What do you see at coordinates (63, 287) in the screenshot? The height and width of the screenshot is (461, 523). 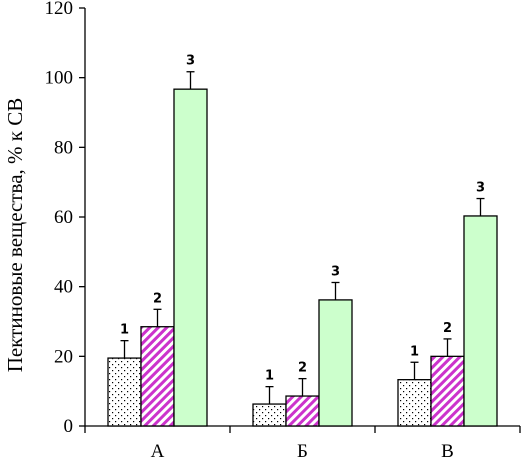 I see `y-tick-label: 40` at bounding box center [63, 287].